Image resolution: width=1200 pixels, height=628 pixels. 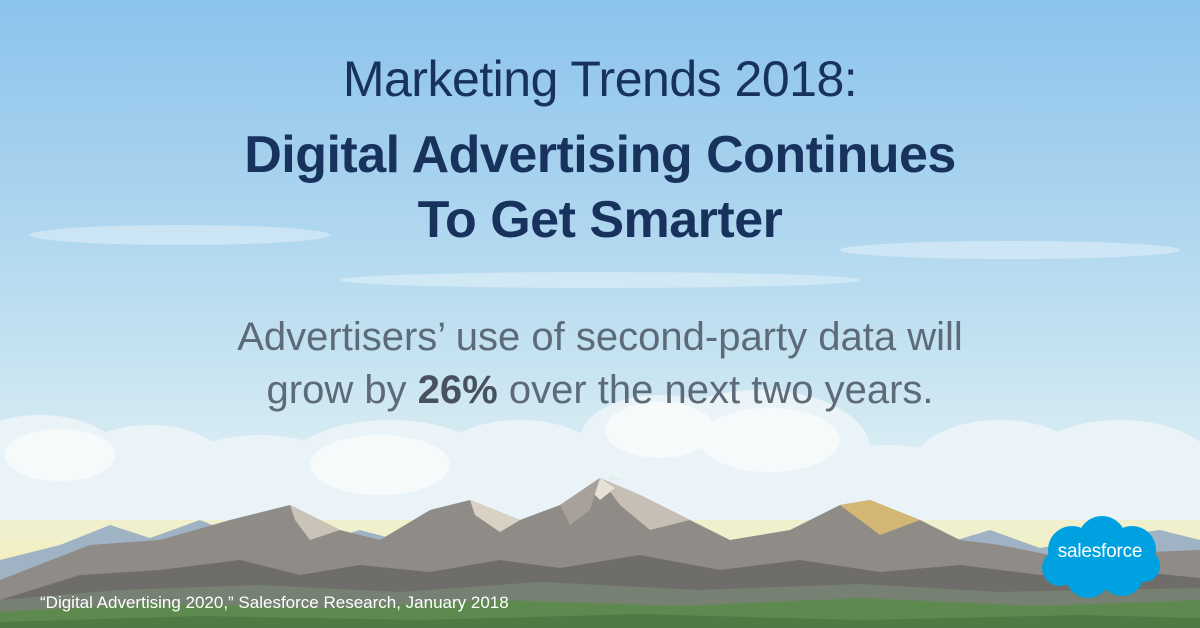 I want to click on salesforce-cloud-icon, so click(x=1101, y=557).